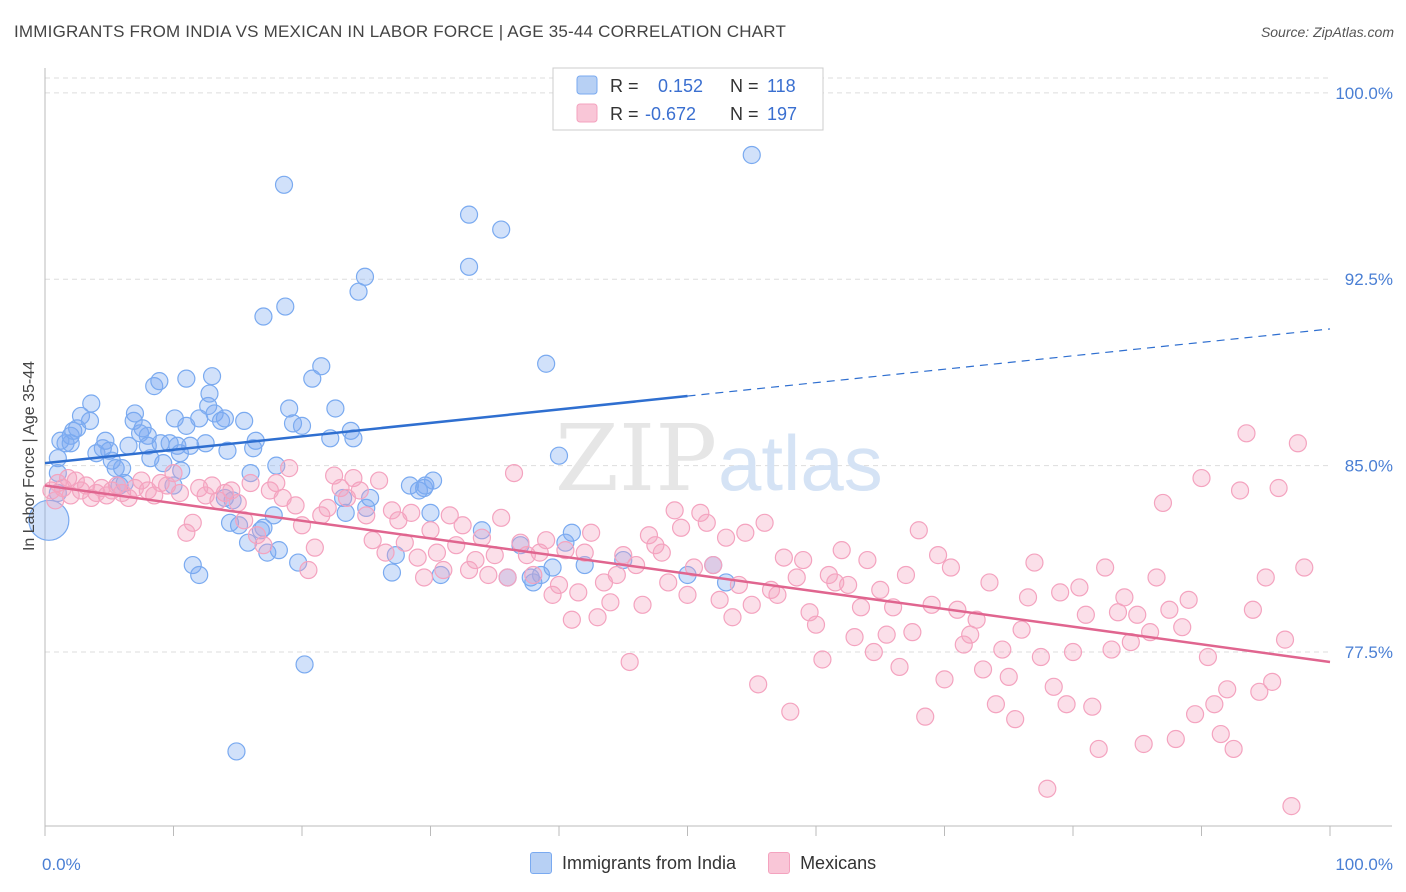 The image size is (1406, 892). Describe the element at coordinates (688, 99) in the screenshot. I see `legend-box: R = 0.152 N = 118 R = -0.672 N = 197` at that location.